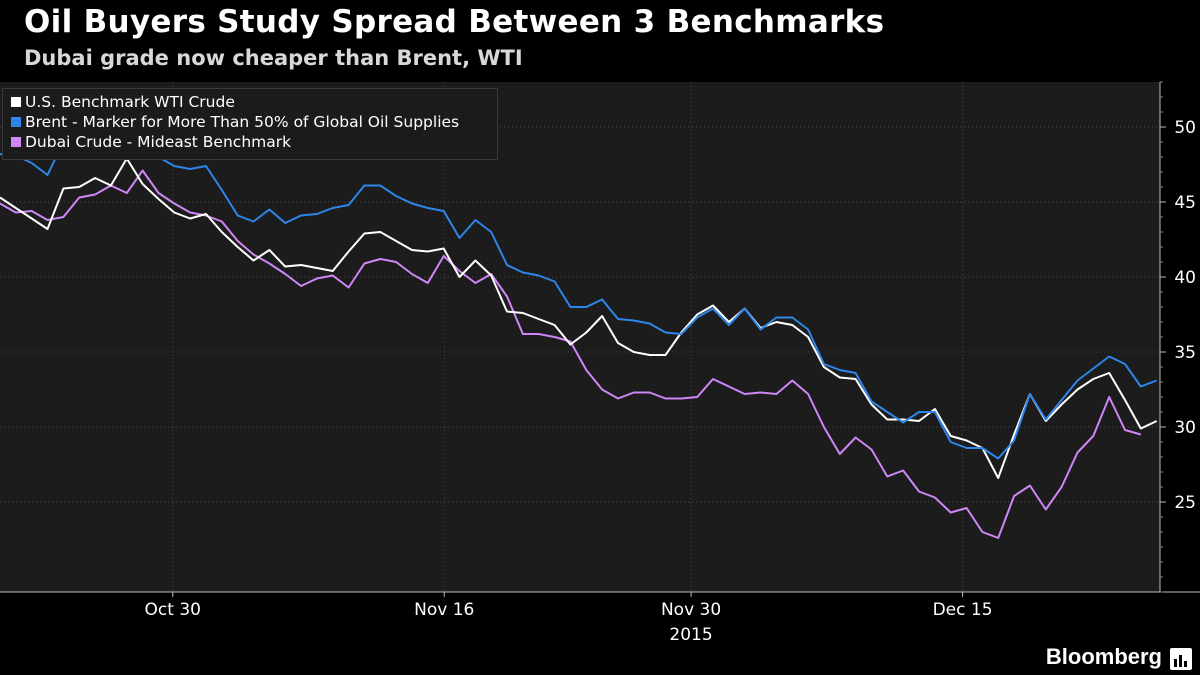 The width and height of the screenshot is (1200, 675). What do you see at coordinates (173, 610) in the screenshot?
I see `x-tick-label: Oct 30` at bounding box center [173, 610].